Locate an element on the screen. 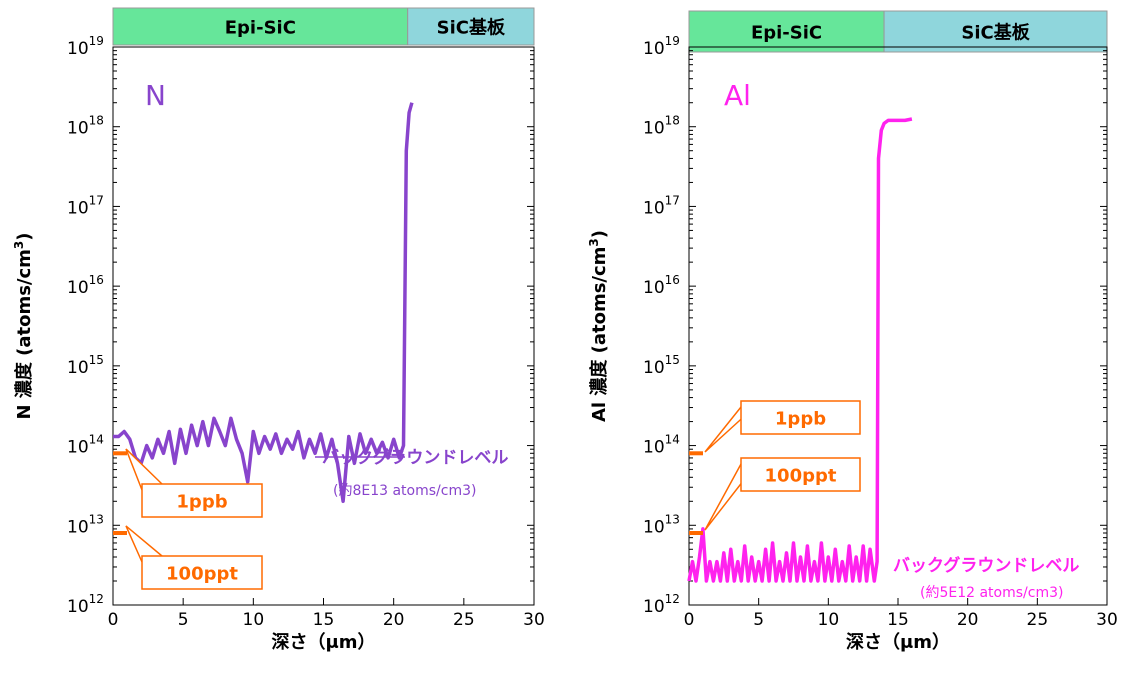 This screenshot has width=1127, height=673. background-level-note: (約8E13 atoms/cm3) is located at coordinates (404, 491).